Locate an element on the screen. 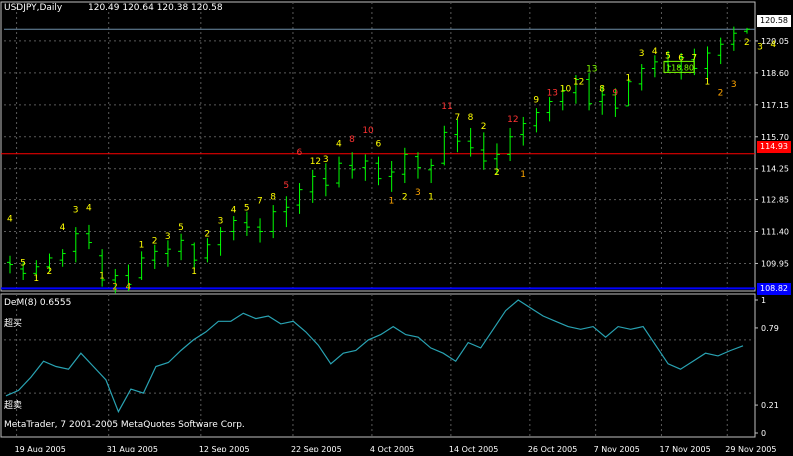 The width and height of the screenshot is (793, 456). date-tick-label: 14 Oct 2005 is located at coordinates (473, 448).